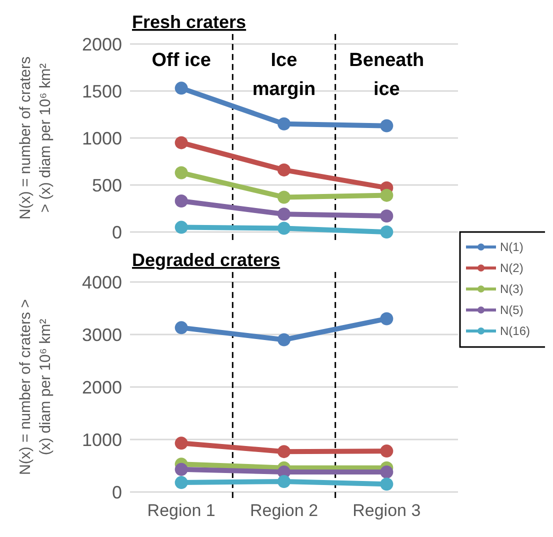  What do you see at coordinates (512, 247) in the screenshot?
I see `legend-label: N(1)` at bounding box center [512, 247].